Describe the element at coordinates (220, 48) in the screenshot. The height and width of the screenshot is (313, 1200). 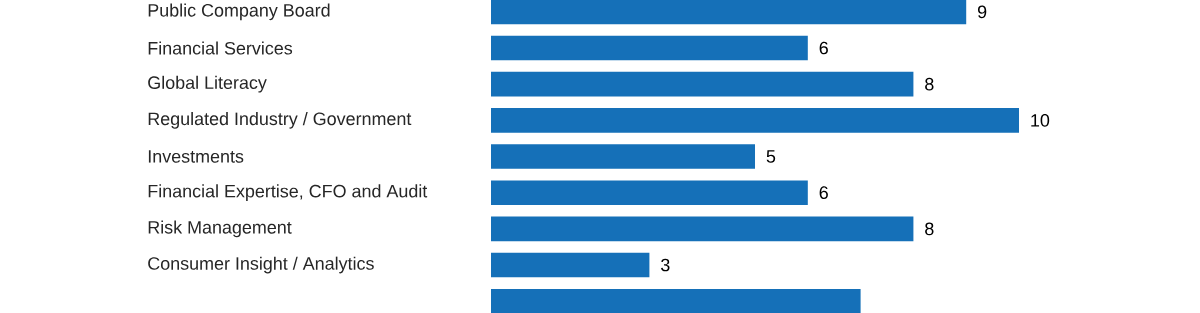
I see `y-tick-label: Financial Services` at that location.